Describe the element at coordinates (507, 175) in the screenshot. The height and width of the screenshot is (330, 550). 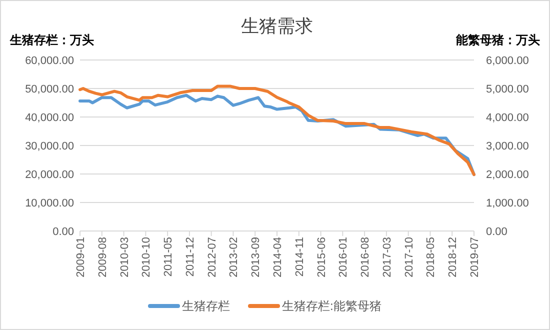
I see `y2-tick-label: 2,000.00` at that location.